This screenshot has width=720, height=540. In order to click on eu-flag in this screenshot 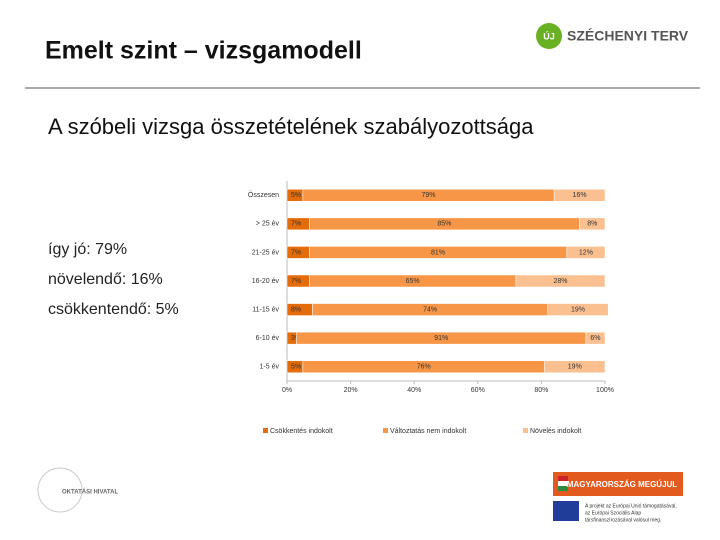, I will do `click(566, 511)`.